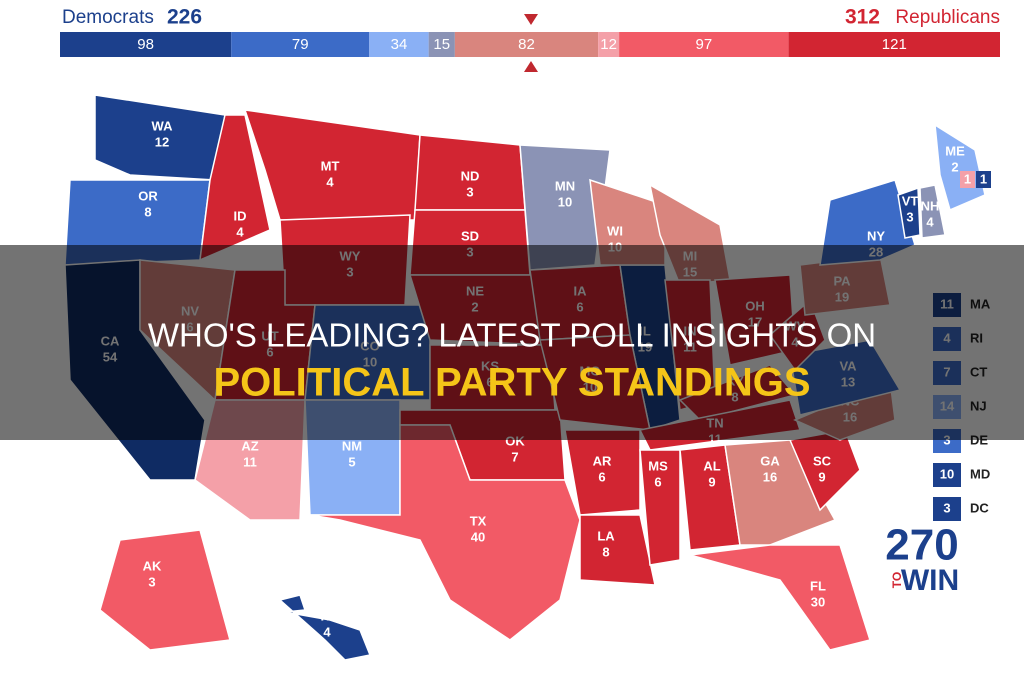  What do you see at coordinates (770, 460) in the screenshot?
I see `state-abbr: GA` at bounding box center [770, 460].